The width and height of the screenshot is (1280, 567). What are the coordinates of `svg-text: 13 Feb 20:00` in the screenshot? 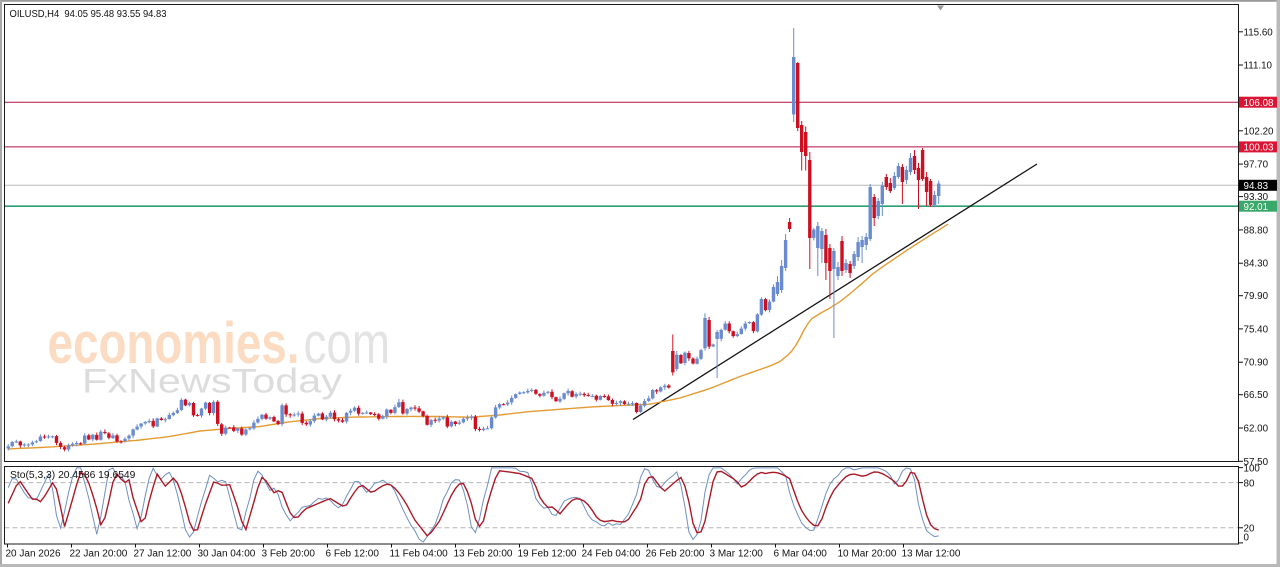 It's located at (483, 554).